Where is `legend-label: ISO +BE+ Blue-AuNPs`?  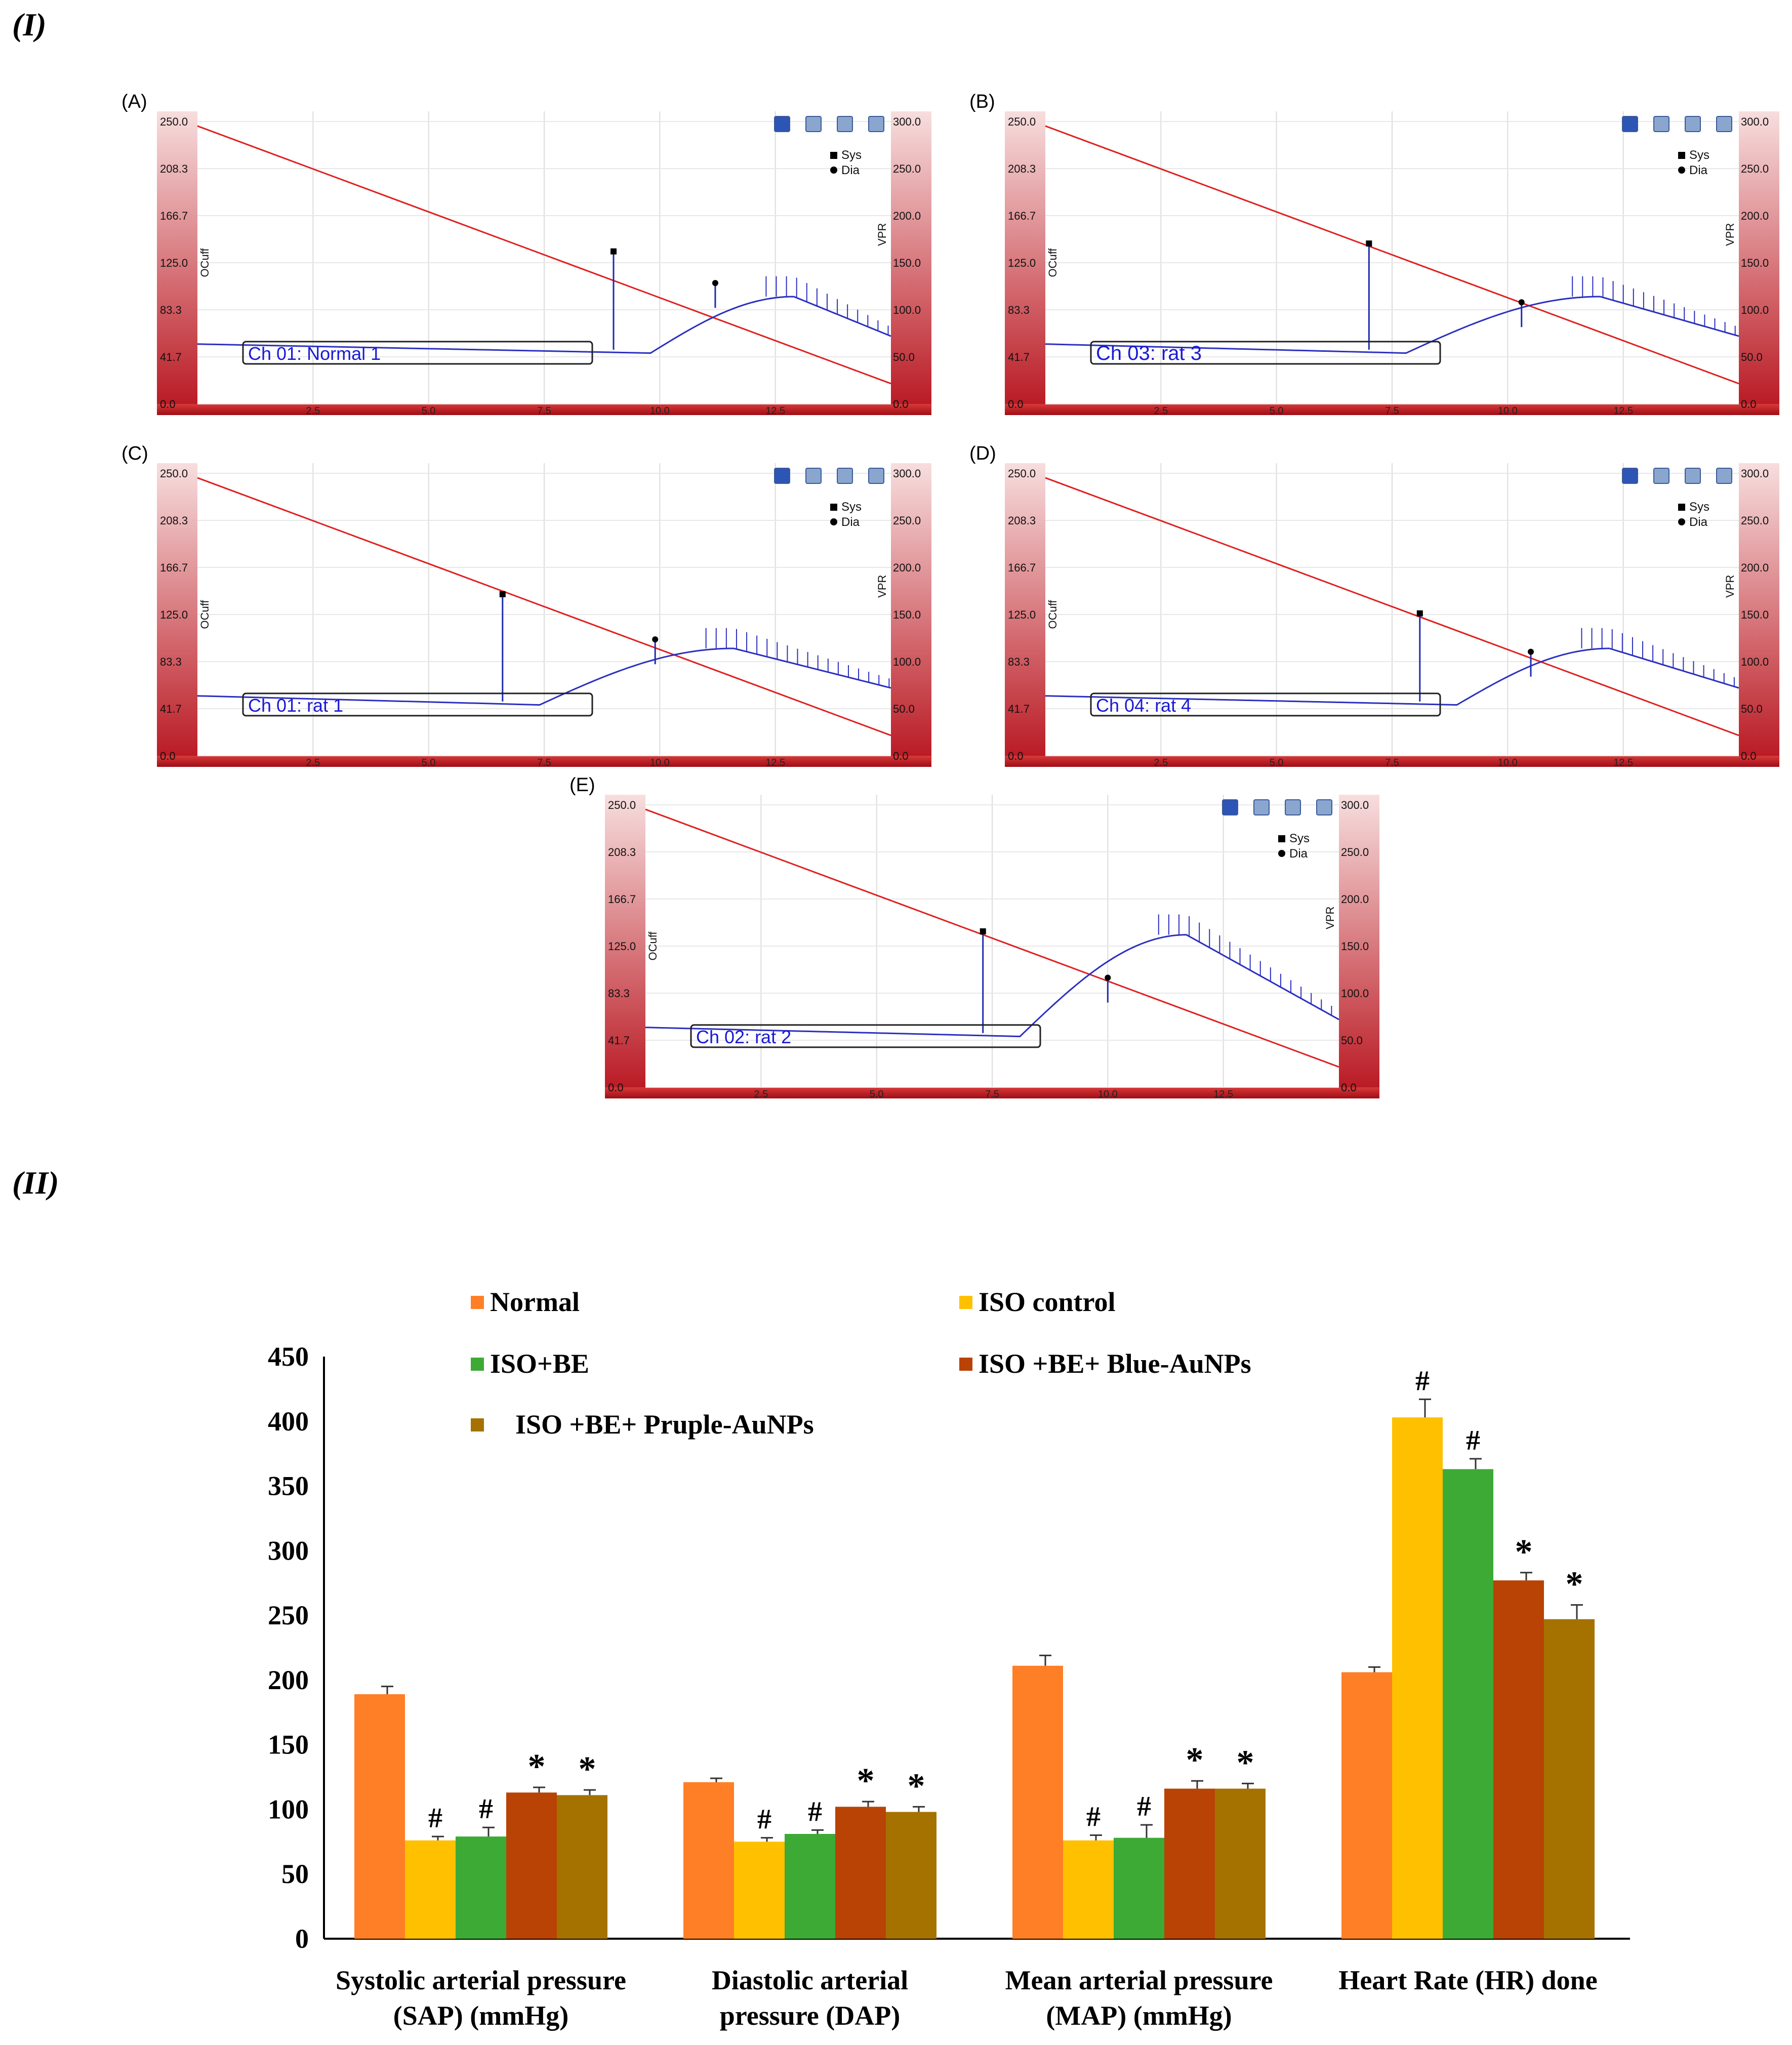 legend-label: ISO +BE+ Blue-AuNPs is located at coordinates (1115, 1363).